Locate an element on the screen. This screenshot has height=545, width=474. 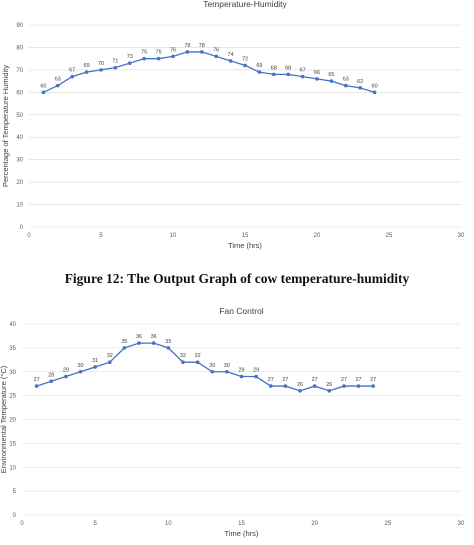
chart-0-data-label: 70 is located at coordinates (101, 64).